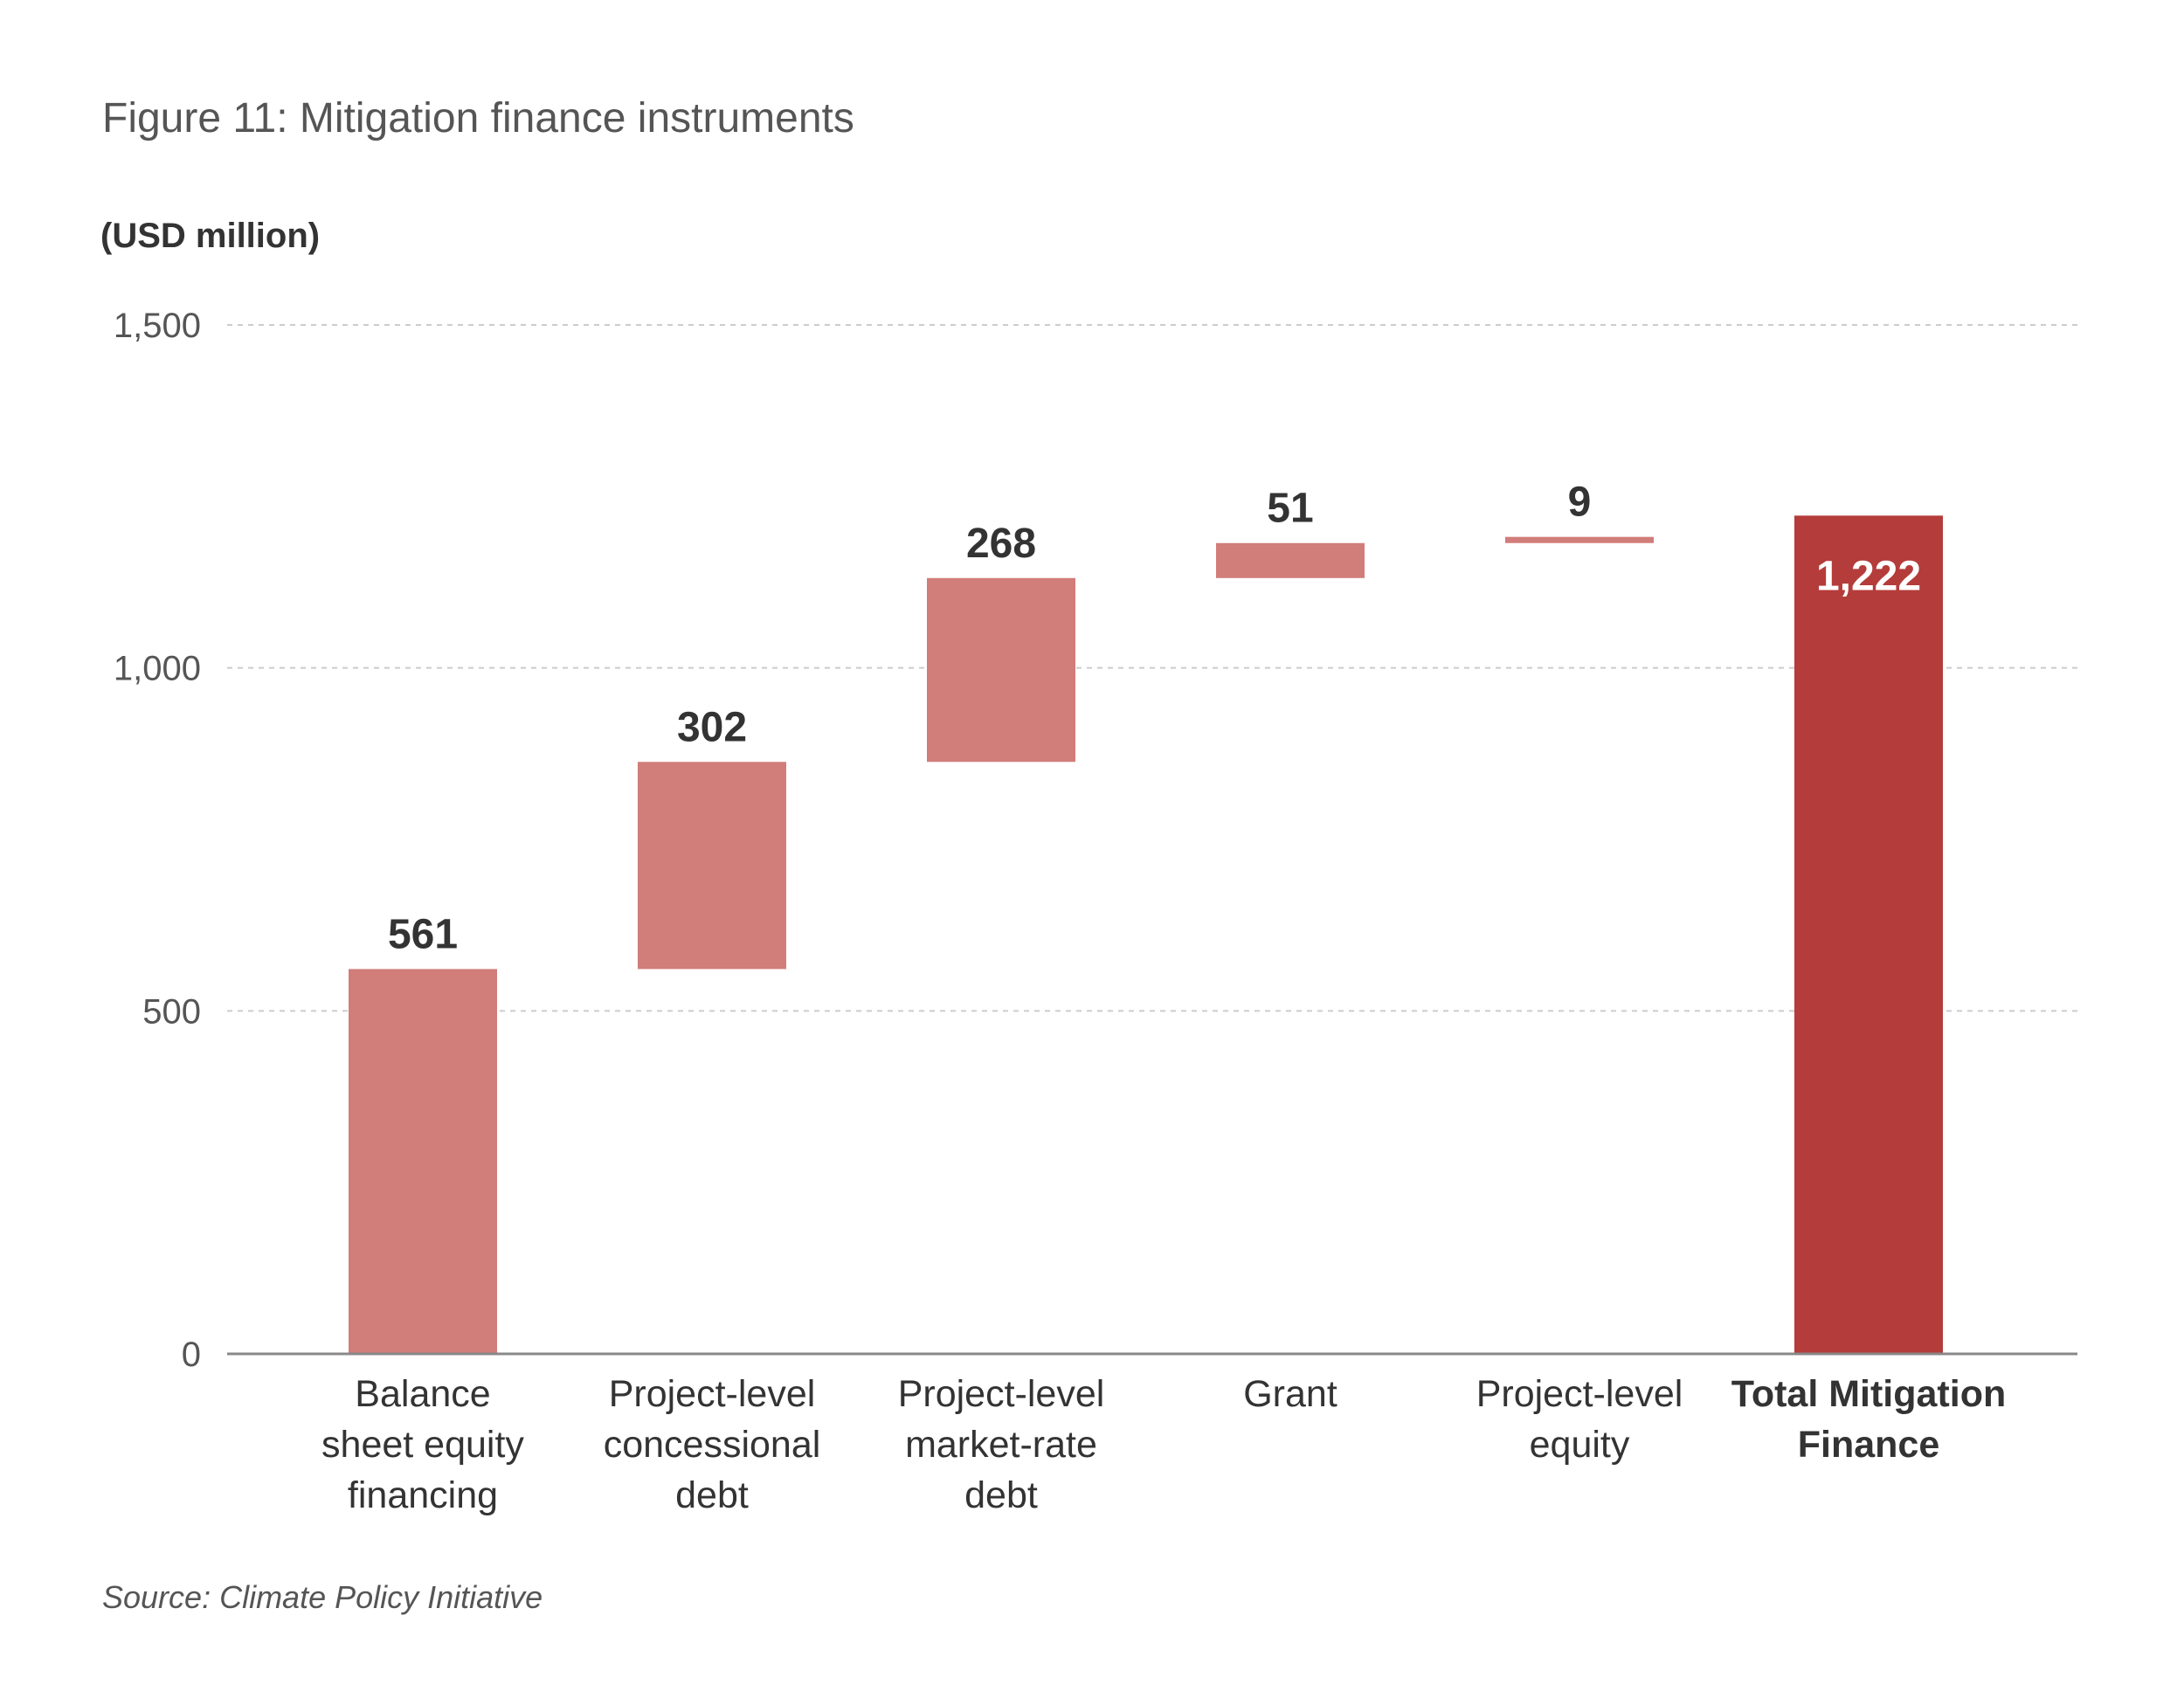  I want to click on x-category-label: Grant, so click(1290, 1394).